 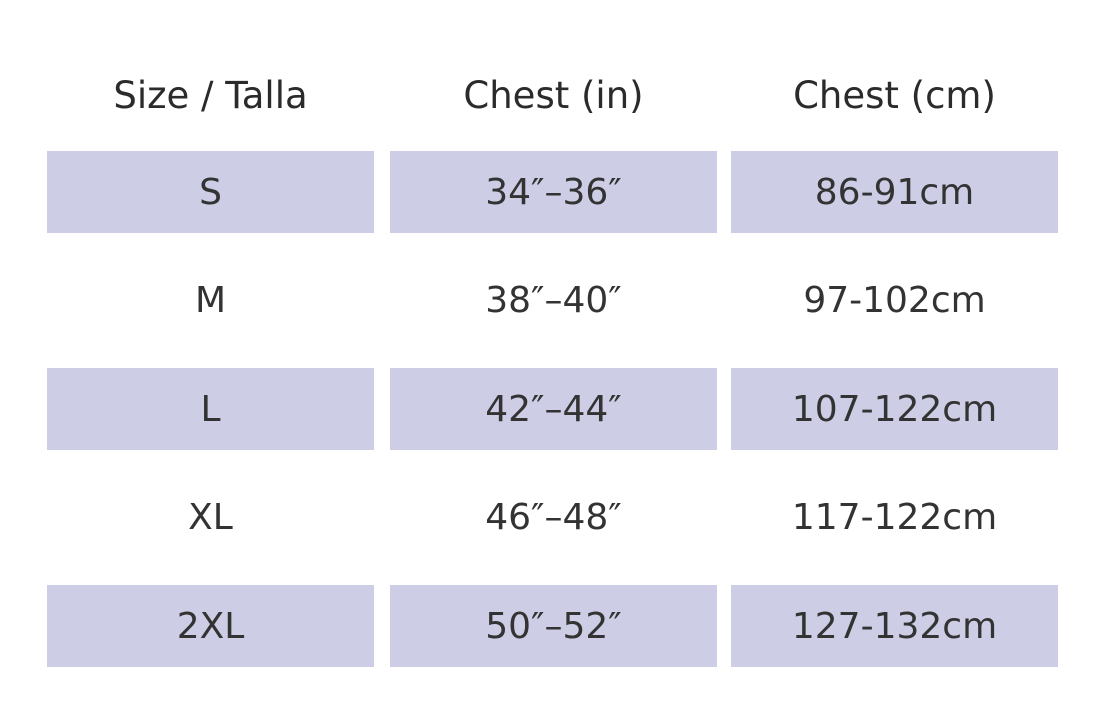 What do you see at coordinates (553, 192) in the screenshot?
I see `table-cell: 34″–36″` at bounding box center [553, 192].